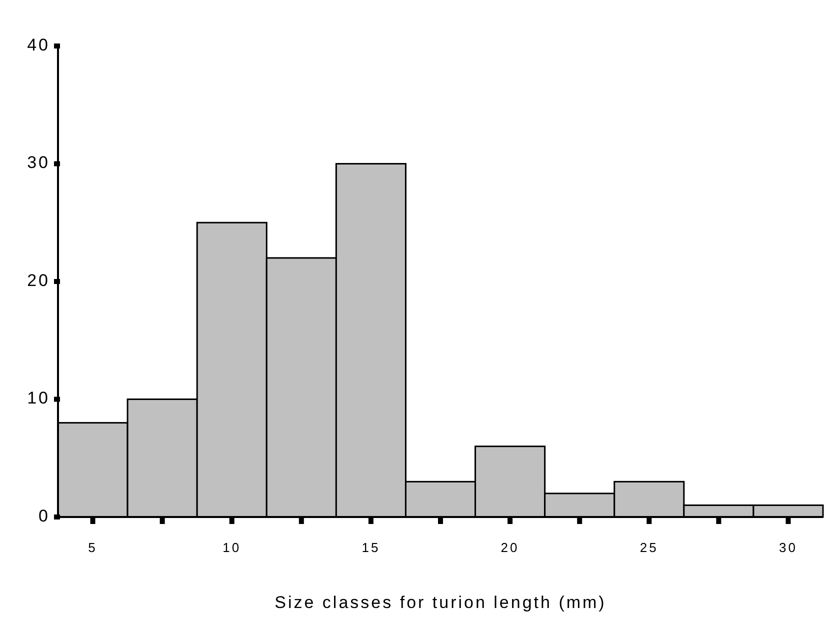  What do you see at coordinates (93, 547) in the screenshot?
I see `x-tick-label: 5` at bounding box center [93, 547].